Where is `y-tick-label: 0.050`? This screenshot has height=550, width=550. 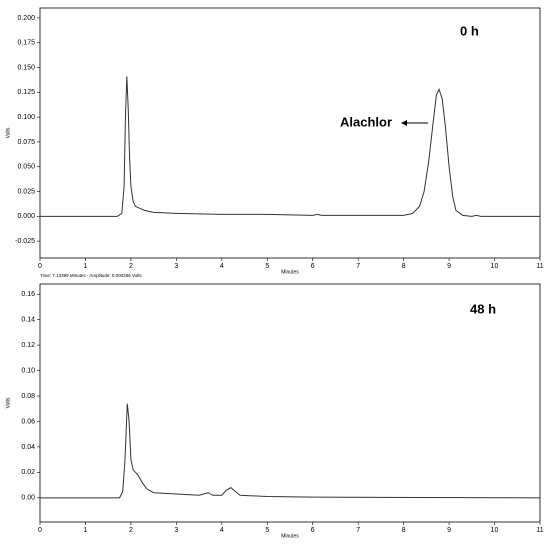 y-tick-label: 0.050 is located at coordinates (26, 167).